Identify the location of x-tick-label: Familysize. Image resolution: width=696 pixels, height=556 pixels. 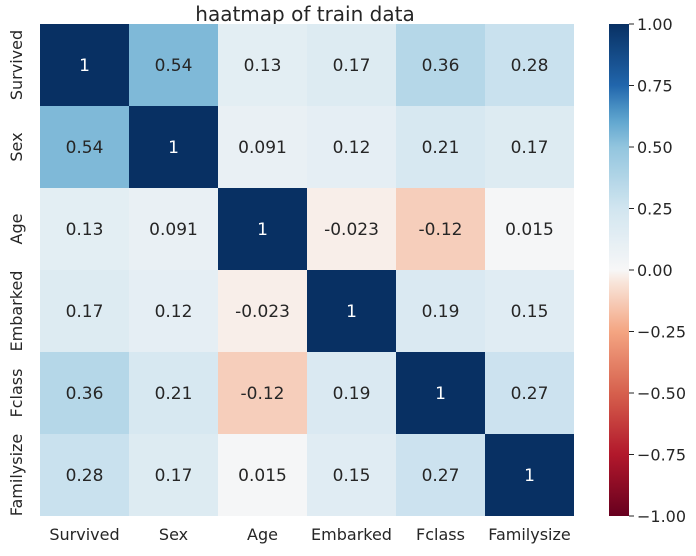
(529, 534).